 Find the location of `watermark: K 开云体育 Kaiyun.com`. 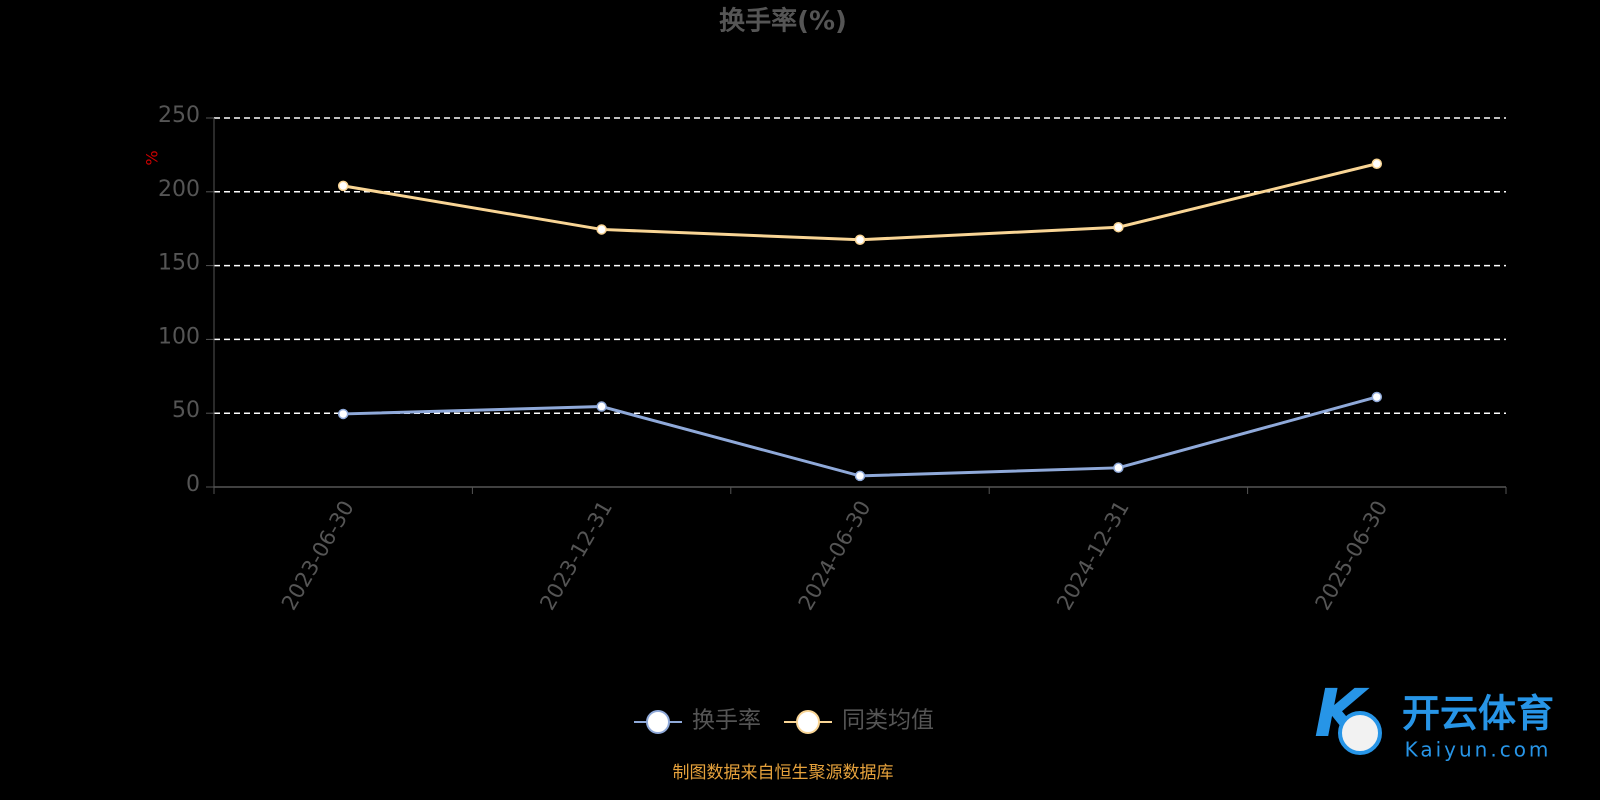

watermark: K 开云体育 Kaiyun.com is located at coordinates (1434, 718).